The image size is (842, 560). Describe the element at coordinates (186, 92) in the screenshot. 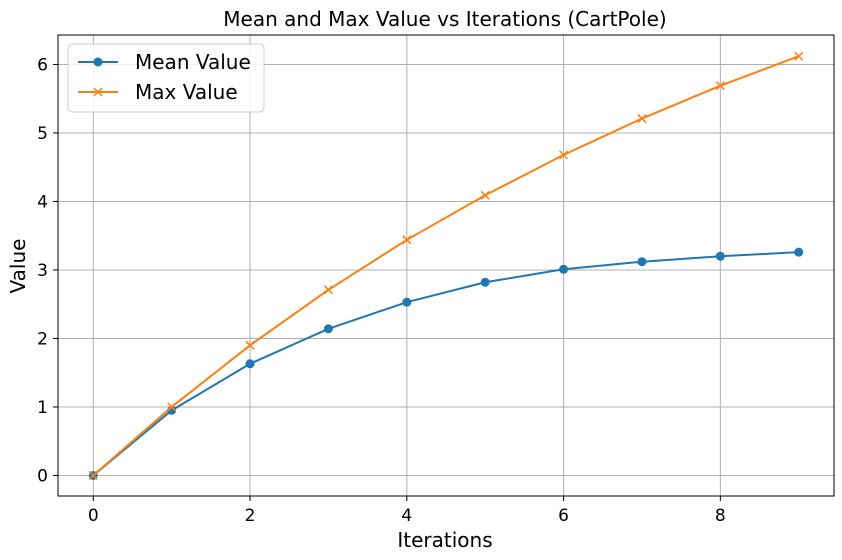

I see `legend-label: Max Value` at that location.